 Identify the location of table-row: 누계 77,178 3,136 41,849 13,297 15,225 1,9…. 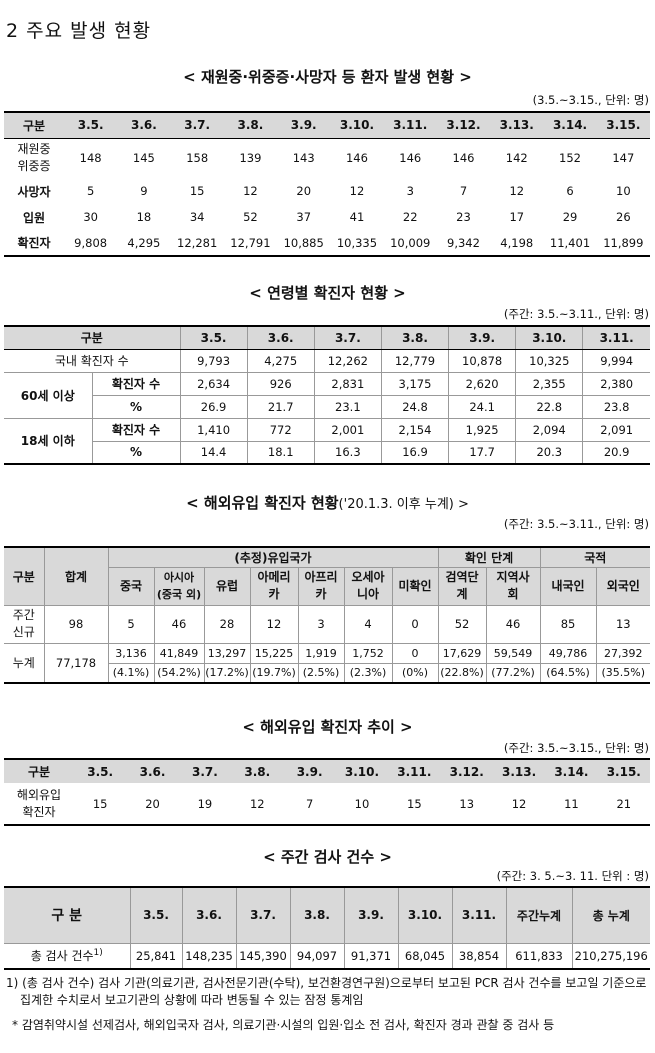
(327, 663).